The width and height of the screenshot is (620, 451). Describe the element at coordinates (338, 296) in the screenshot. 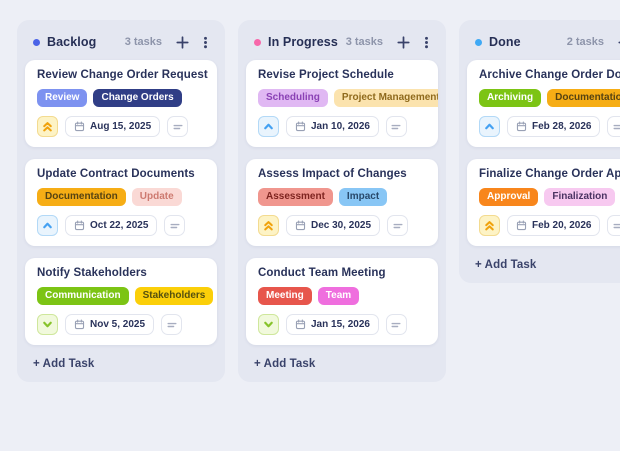

I see `tag-badge: Team` at that location.